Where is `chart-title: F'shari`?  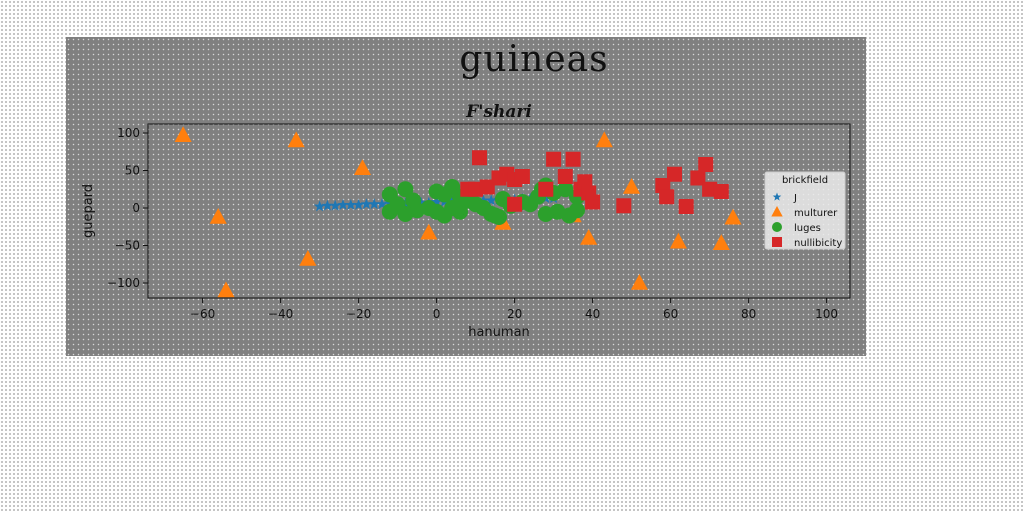 chart-title: F'shari is located at coordinates (498, 112).